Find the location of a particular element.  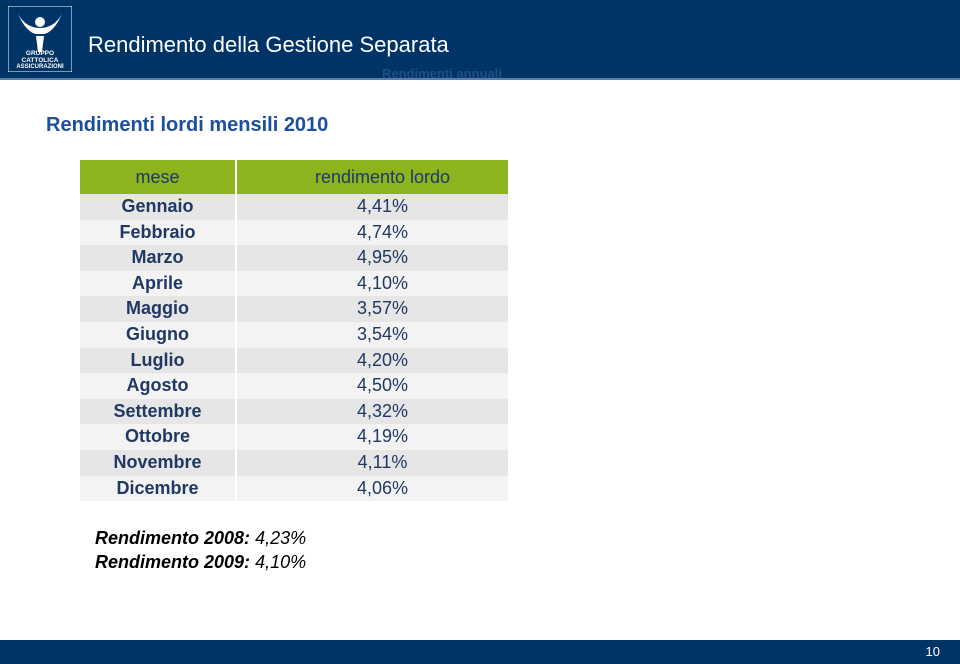

value-cell: 4,11% is located at coordinates (372, 462).